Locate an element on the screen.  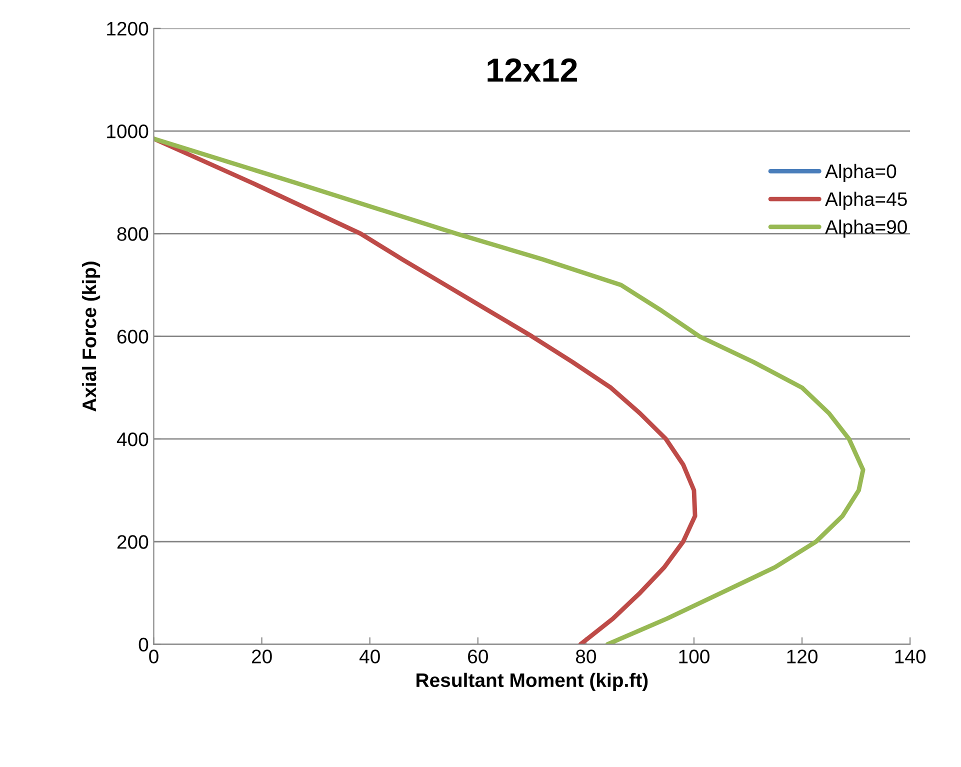
y-tick-label: 600 is located at coordinates (132, 337).